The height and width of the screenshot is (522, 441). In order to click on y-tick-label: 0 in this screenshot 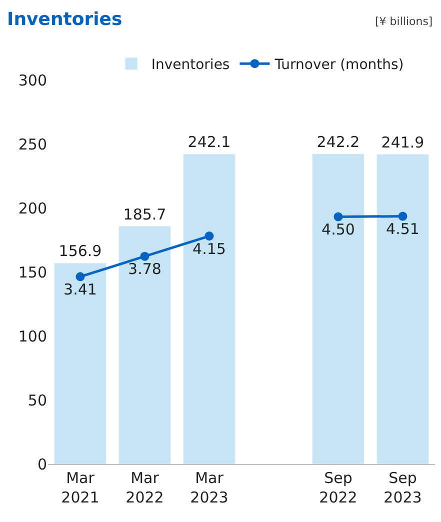, I will do `click(42, 464)`.